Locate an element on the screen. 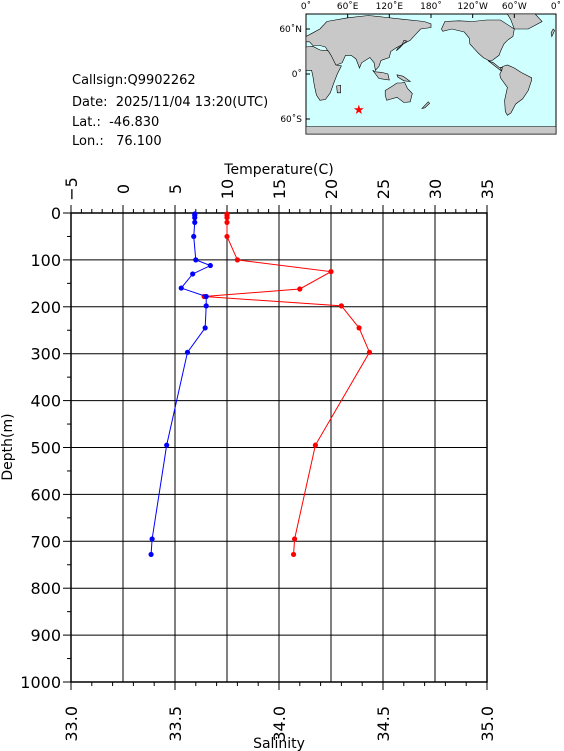 This screenshot has width=564, height=751. temperature-tick-label: 0 is located at coordinates (123, 189).